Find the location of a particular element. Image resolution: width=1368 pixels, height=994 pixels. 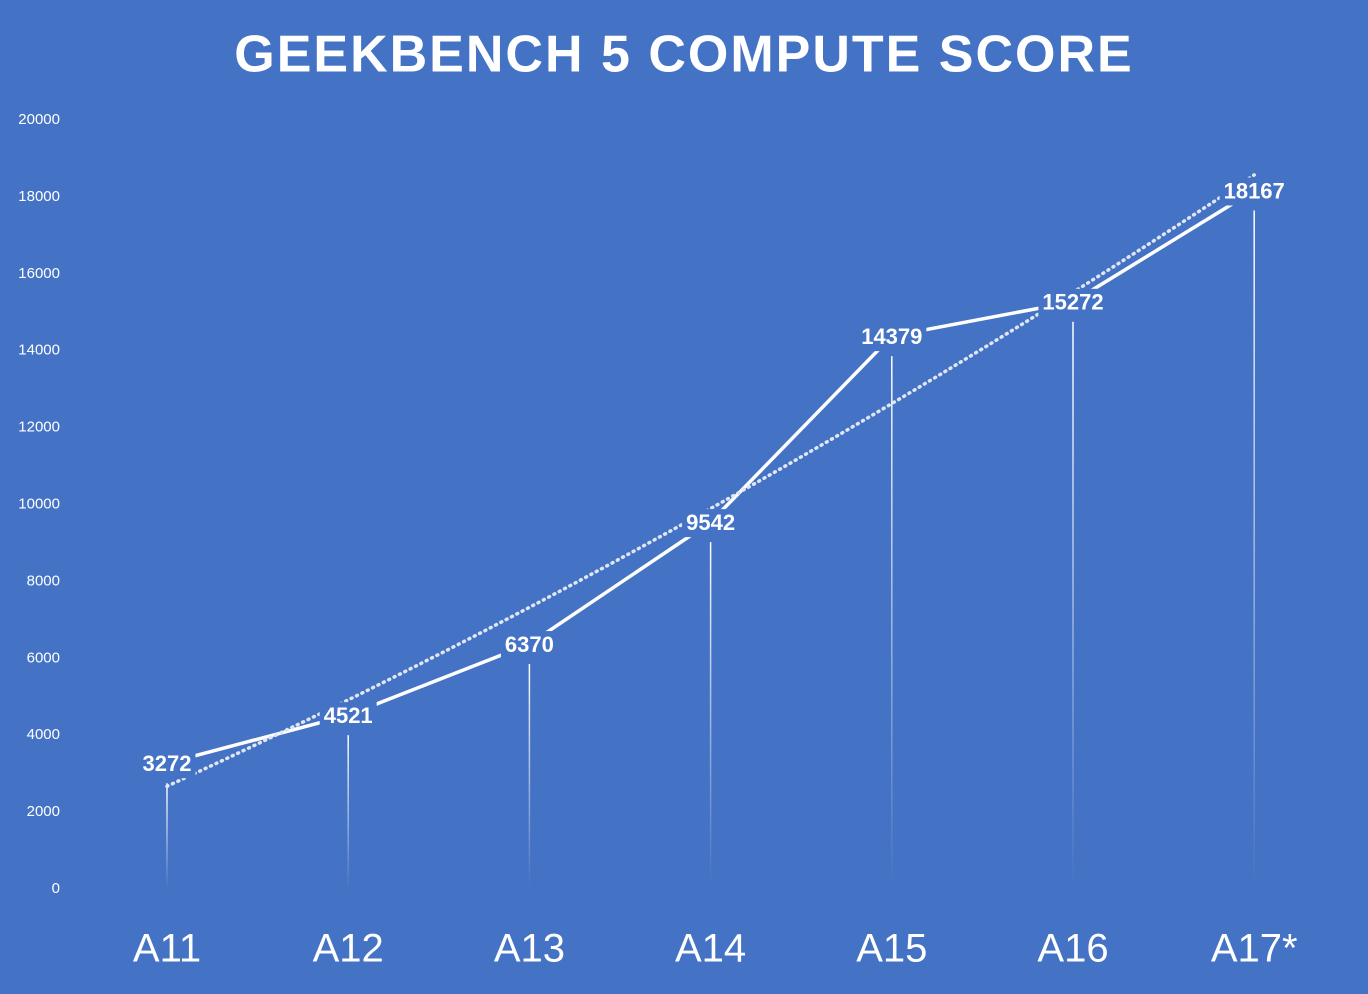

x-tick-label: A12 is located at coordinates (348, 949).